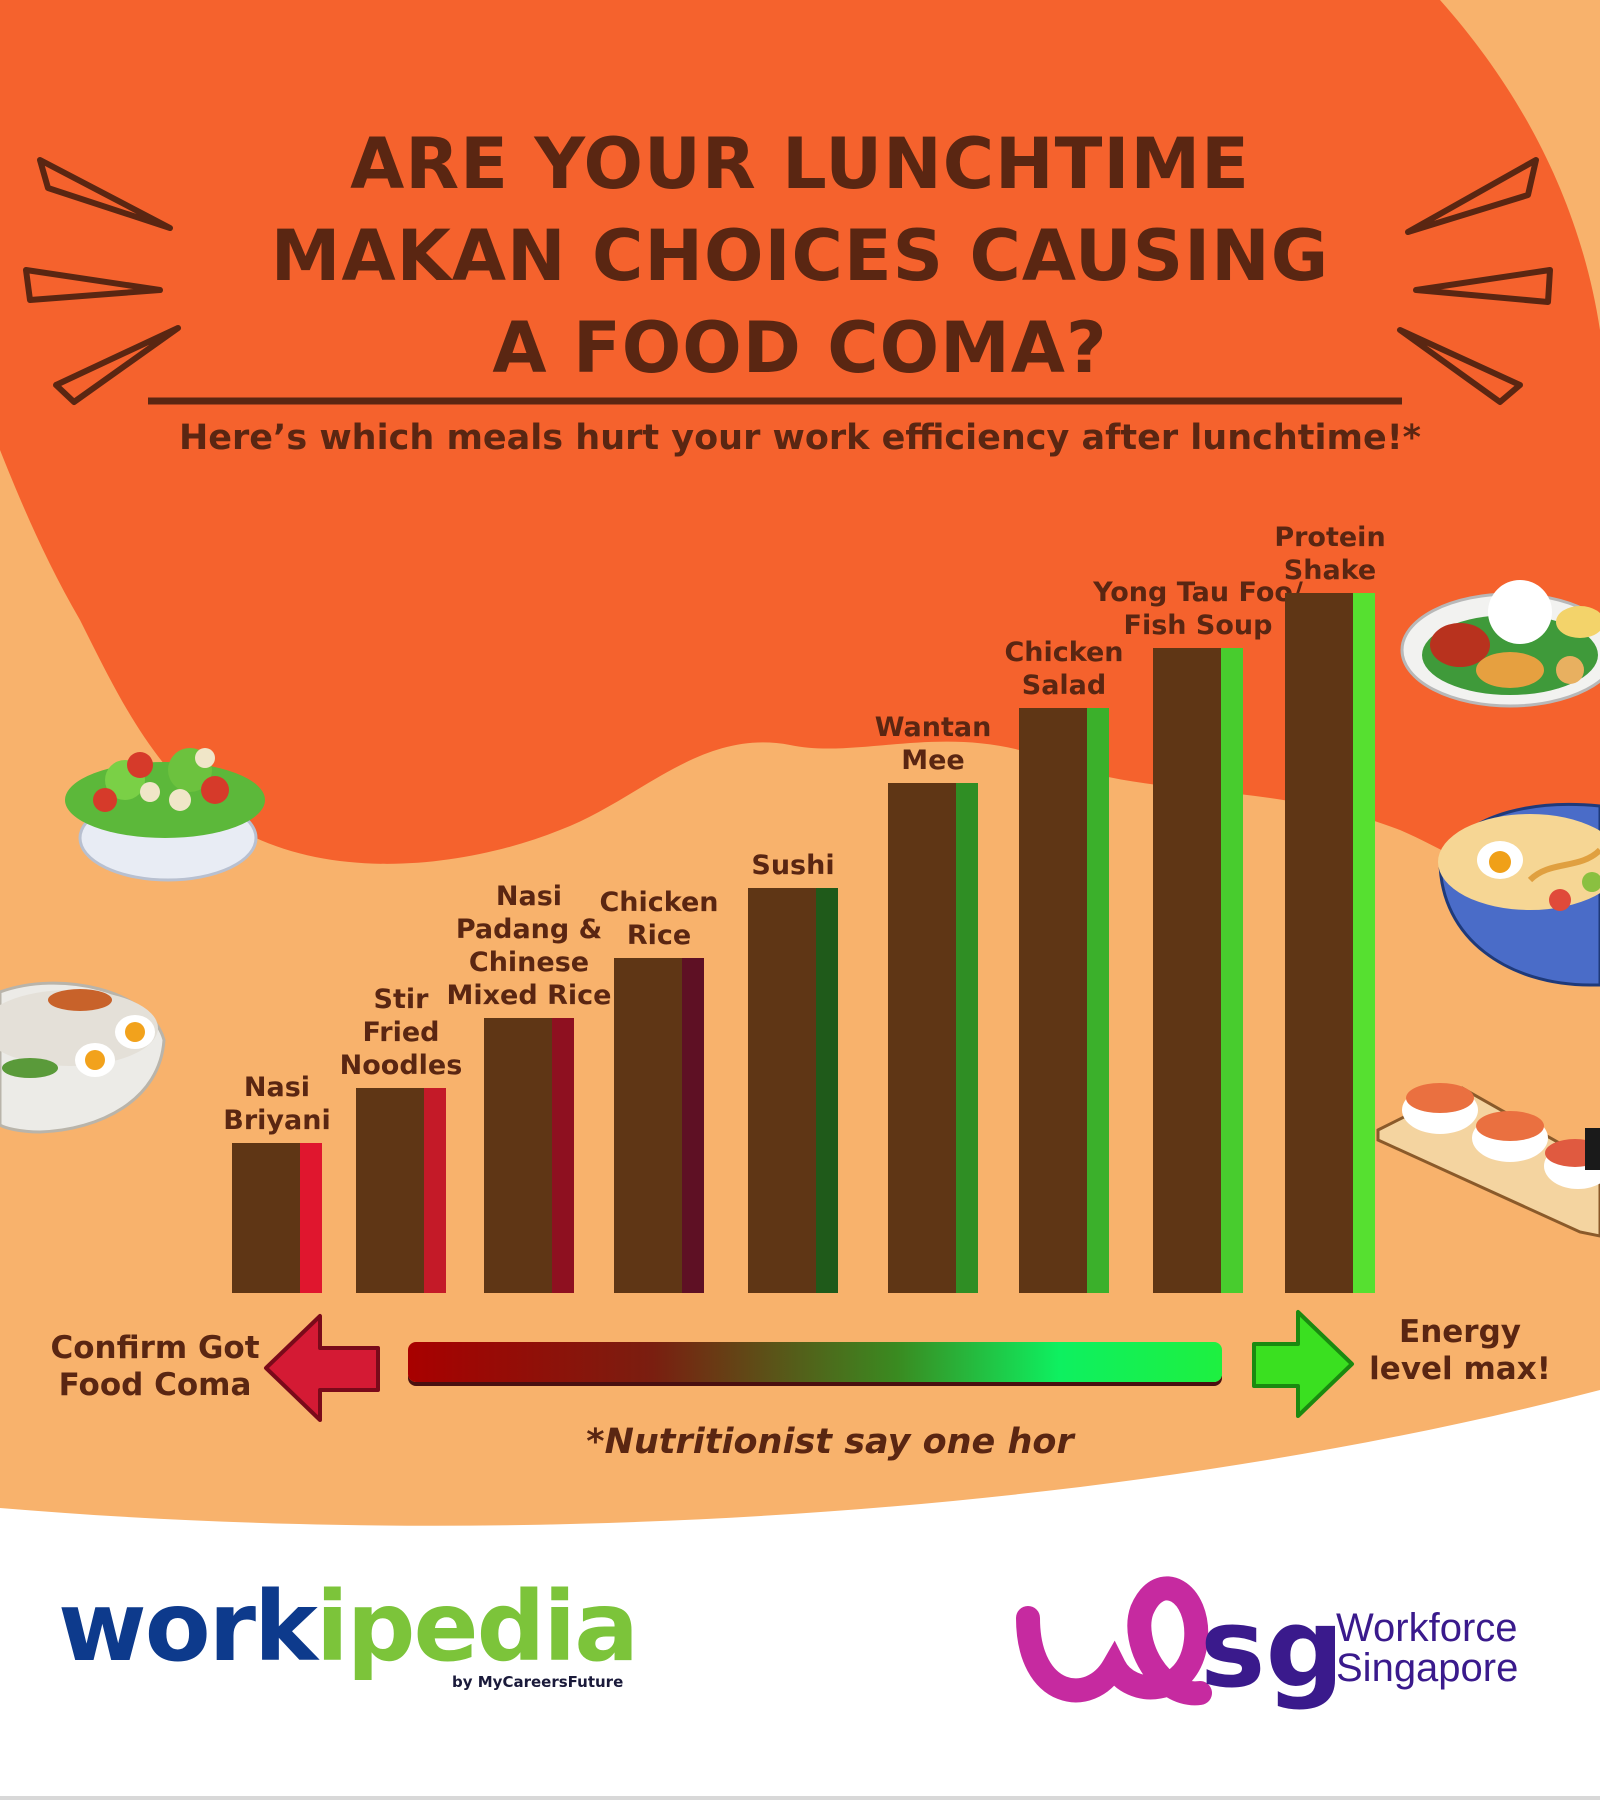  Describe the element at coordinates (1519, 894) in the screenshot. I see `noodle-soup-bowl-illustration` at that location.